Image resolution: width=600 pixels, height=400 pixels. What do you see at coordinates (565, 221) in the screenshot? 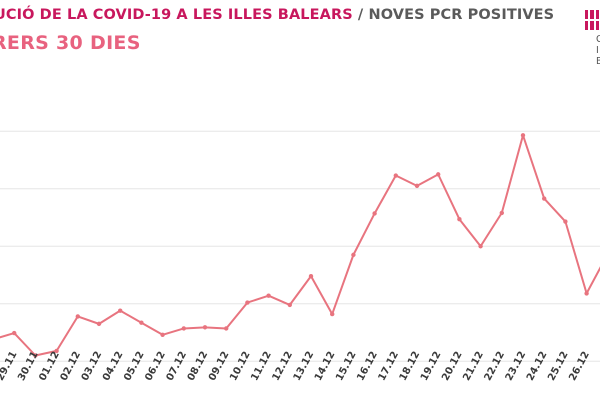
I see `data-point-25.12` at bounding box center [565, 221].